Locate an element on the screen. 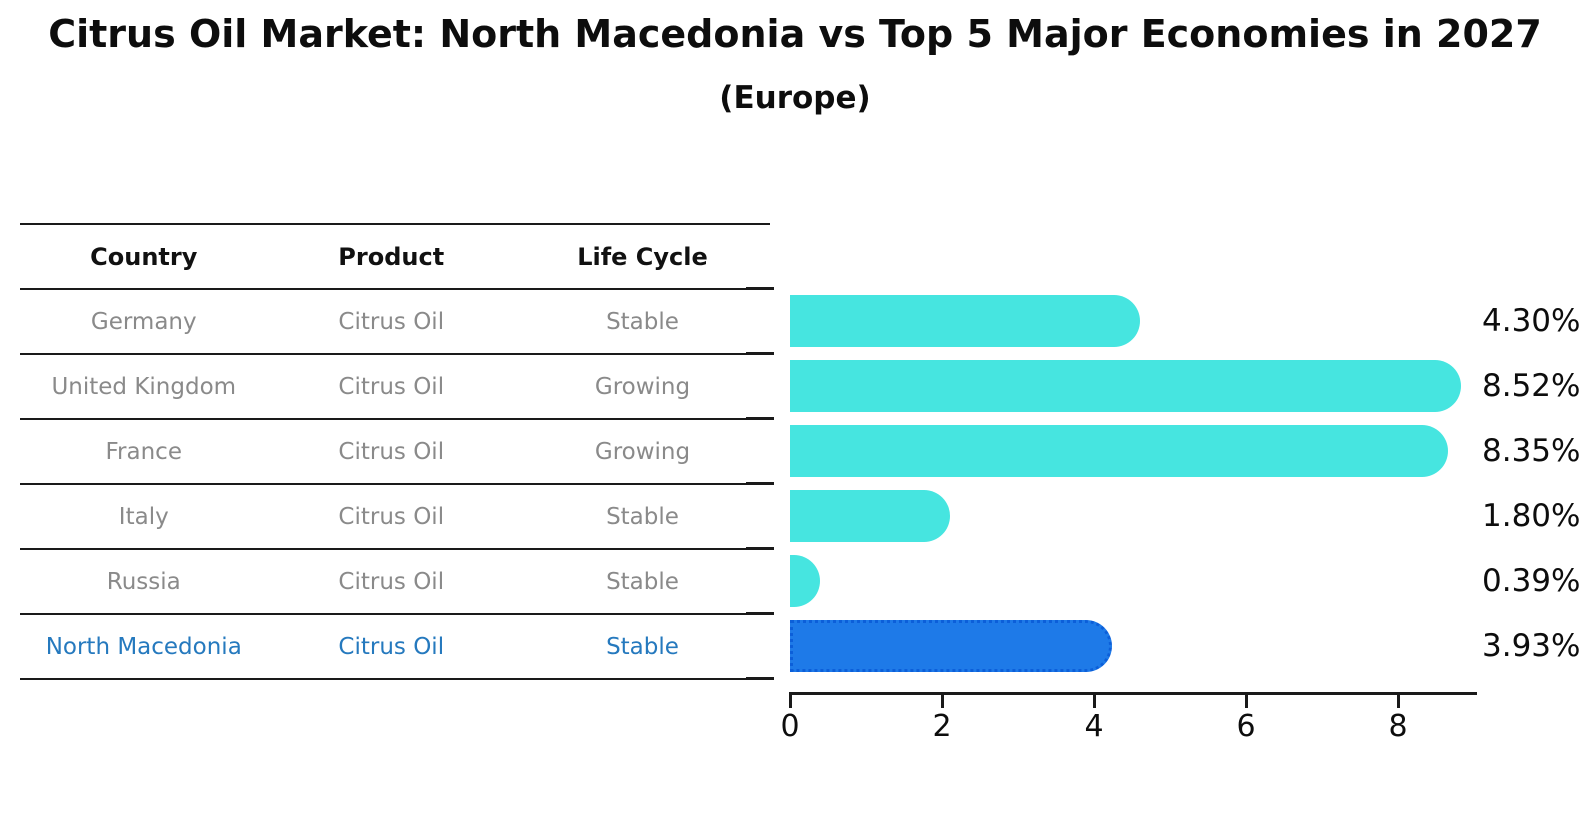  bar-france is located at coordinates (1119, 451).